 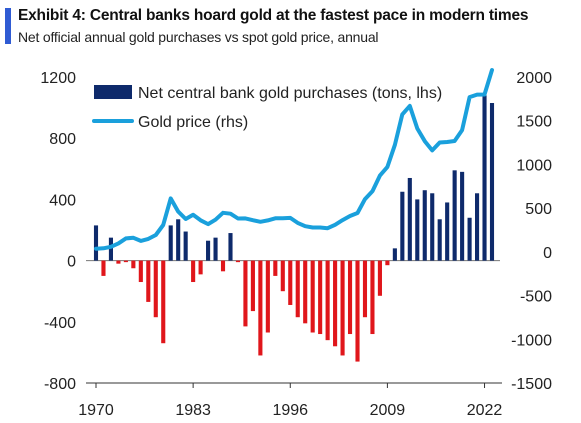 What do you see at coordinates (538, 209) in the screenshot?
I see `right-axis-tick-label: 500` at bounding box center [538, 209].